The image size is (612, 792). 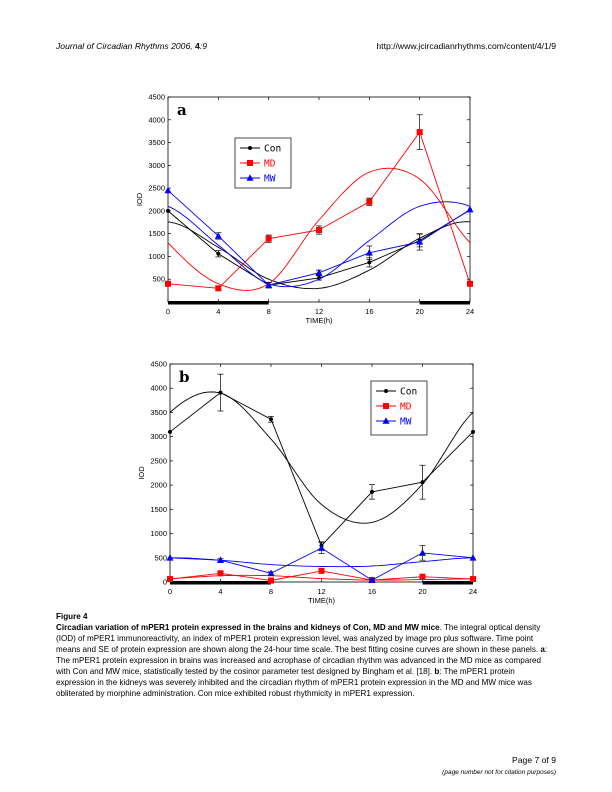 What do you see at coordinates (372, 591) in the screenshot?
I see `x-tick-label: 16` at bounding box center [372, 591].